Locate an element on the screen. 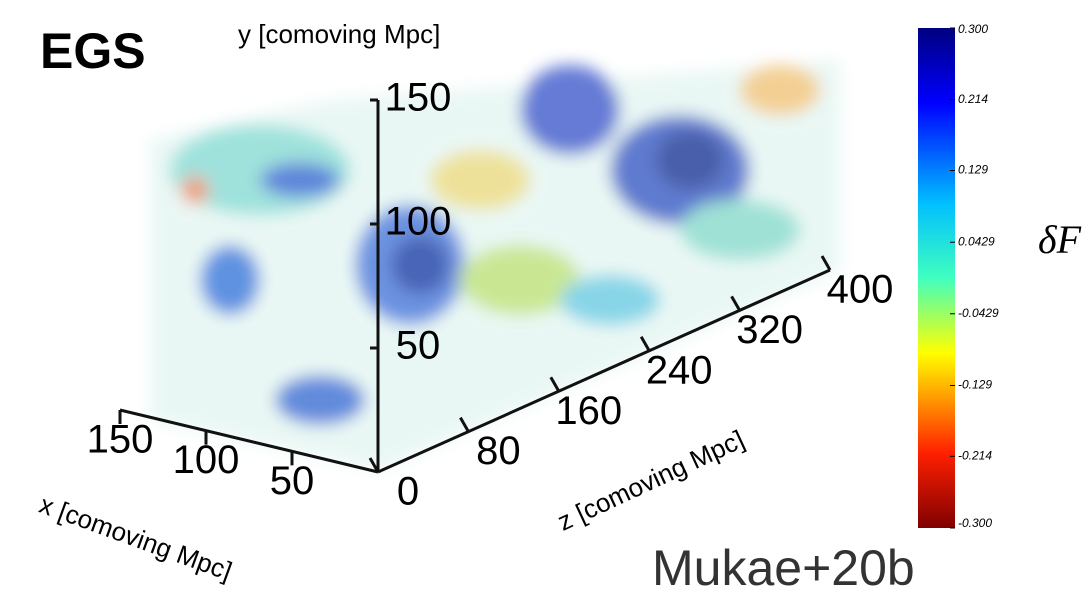  x-tick-label: 150 is located at coordinates (120, 440).